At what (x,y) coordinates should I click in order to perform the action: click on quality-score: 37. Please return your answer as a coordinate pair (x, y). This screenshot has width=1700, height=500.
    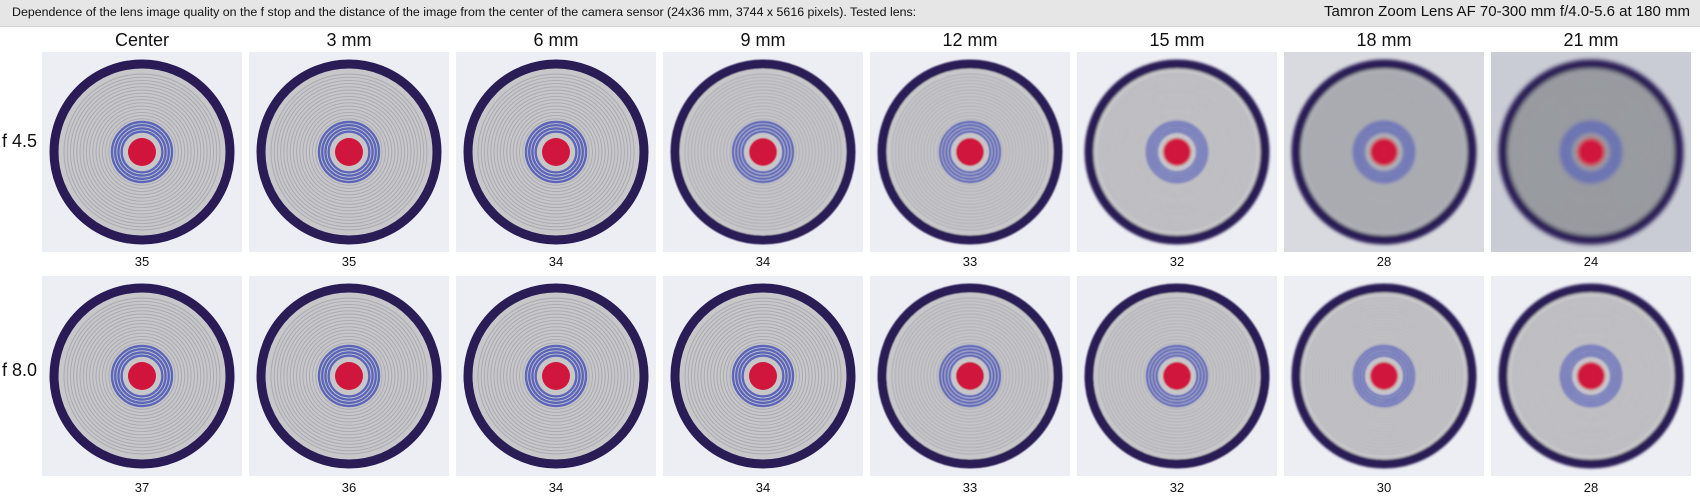
    Looking at the image, I should click on (142, 487).